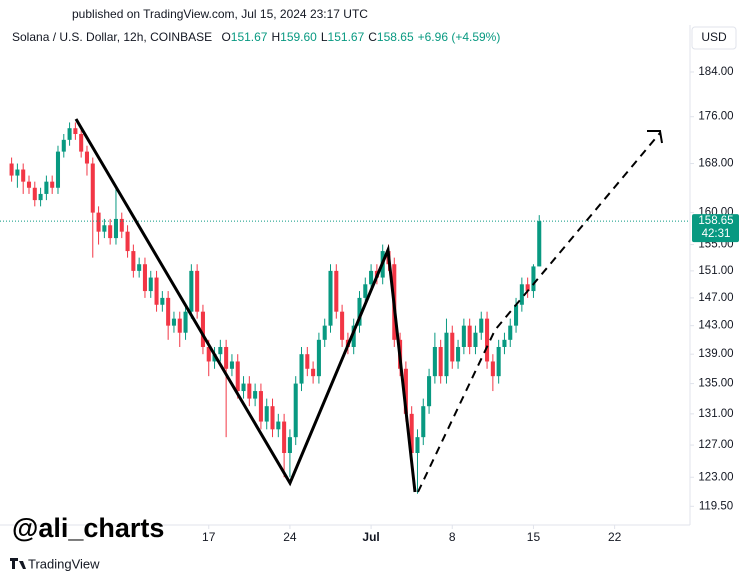  Describe the element at coordinates (715, 221) in the screenshot. I see `last-price-label: 158.65` at that location.